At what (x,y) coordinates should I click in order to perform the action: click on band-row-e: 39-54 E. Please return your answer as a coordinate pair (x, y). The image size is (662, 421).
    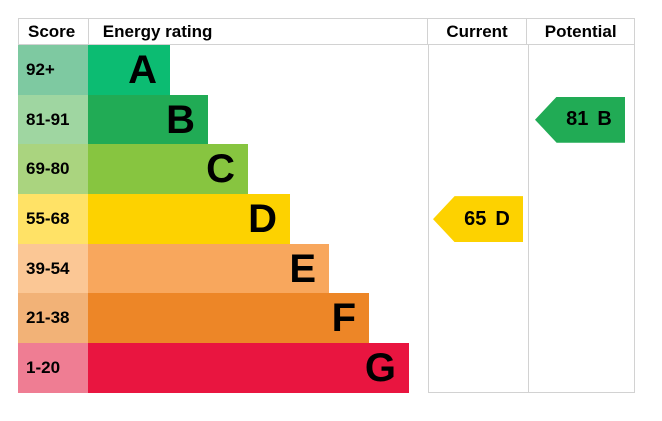
    Looking at the image, I should click on (326, 268).